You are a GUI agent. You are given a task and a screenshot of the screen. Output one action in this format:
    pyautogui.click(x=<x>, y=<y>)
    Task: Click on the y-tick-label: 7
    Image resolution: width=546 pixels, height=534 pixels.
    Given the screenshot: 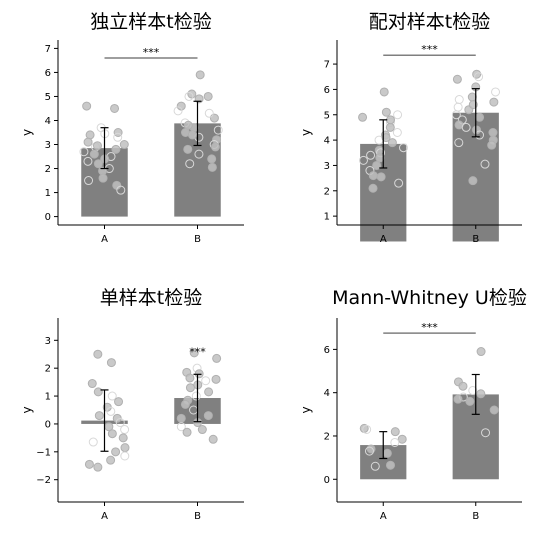 What is the action you would take?
    pyautogui.click(x=48, y=49)
    